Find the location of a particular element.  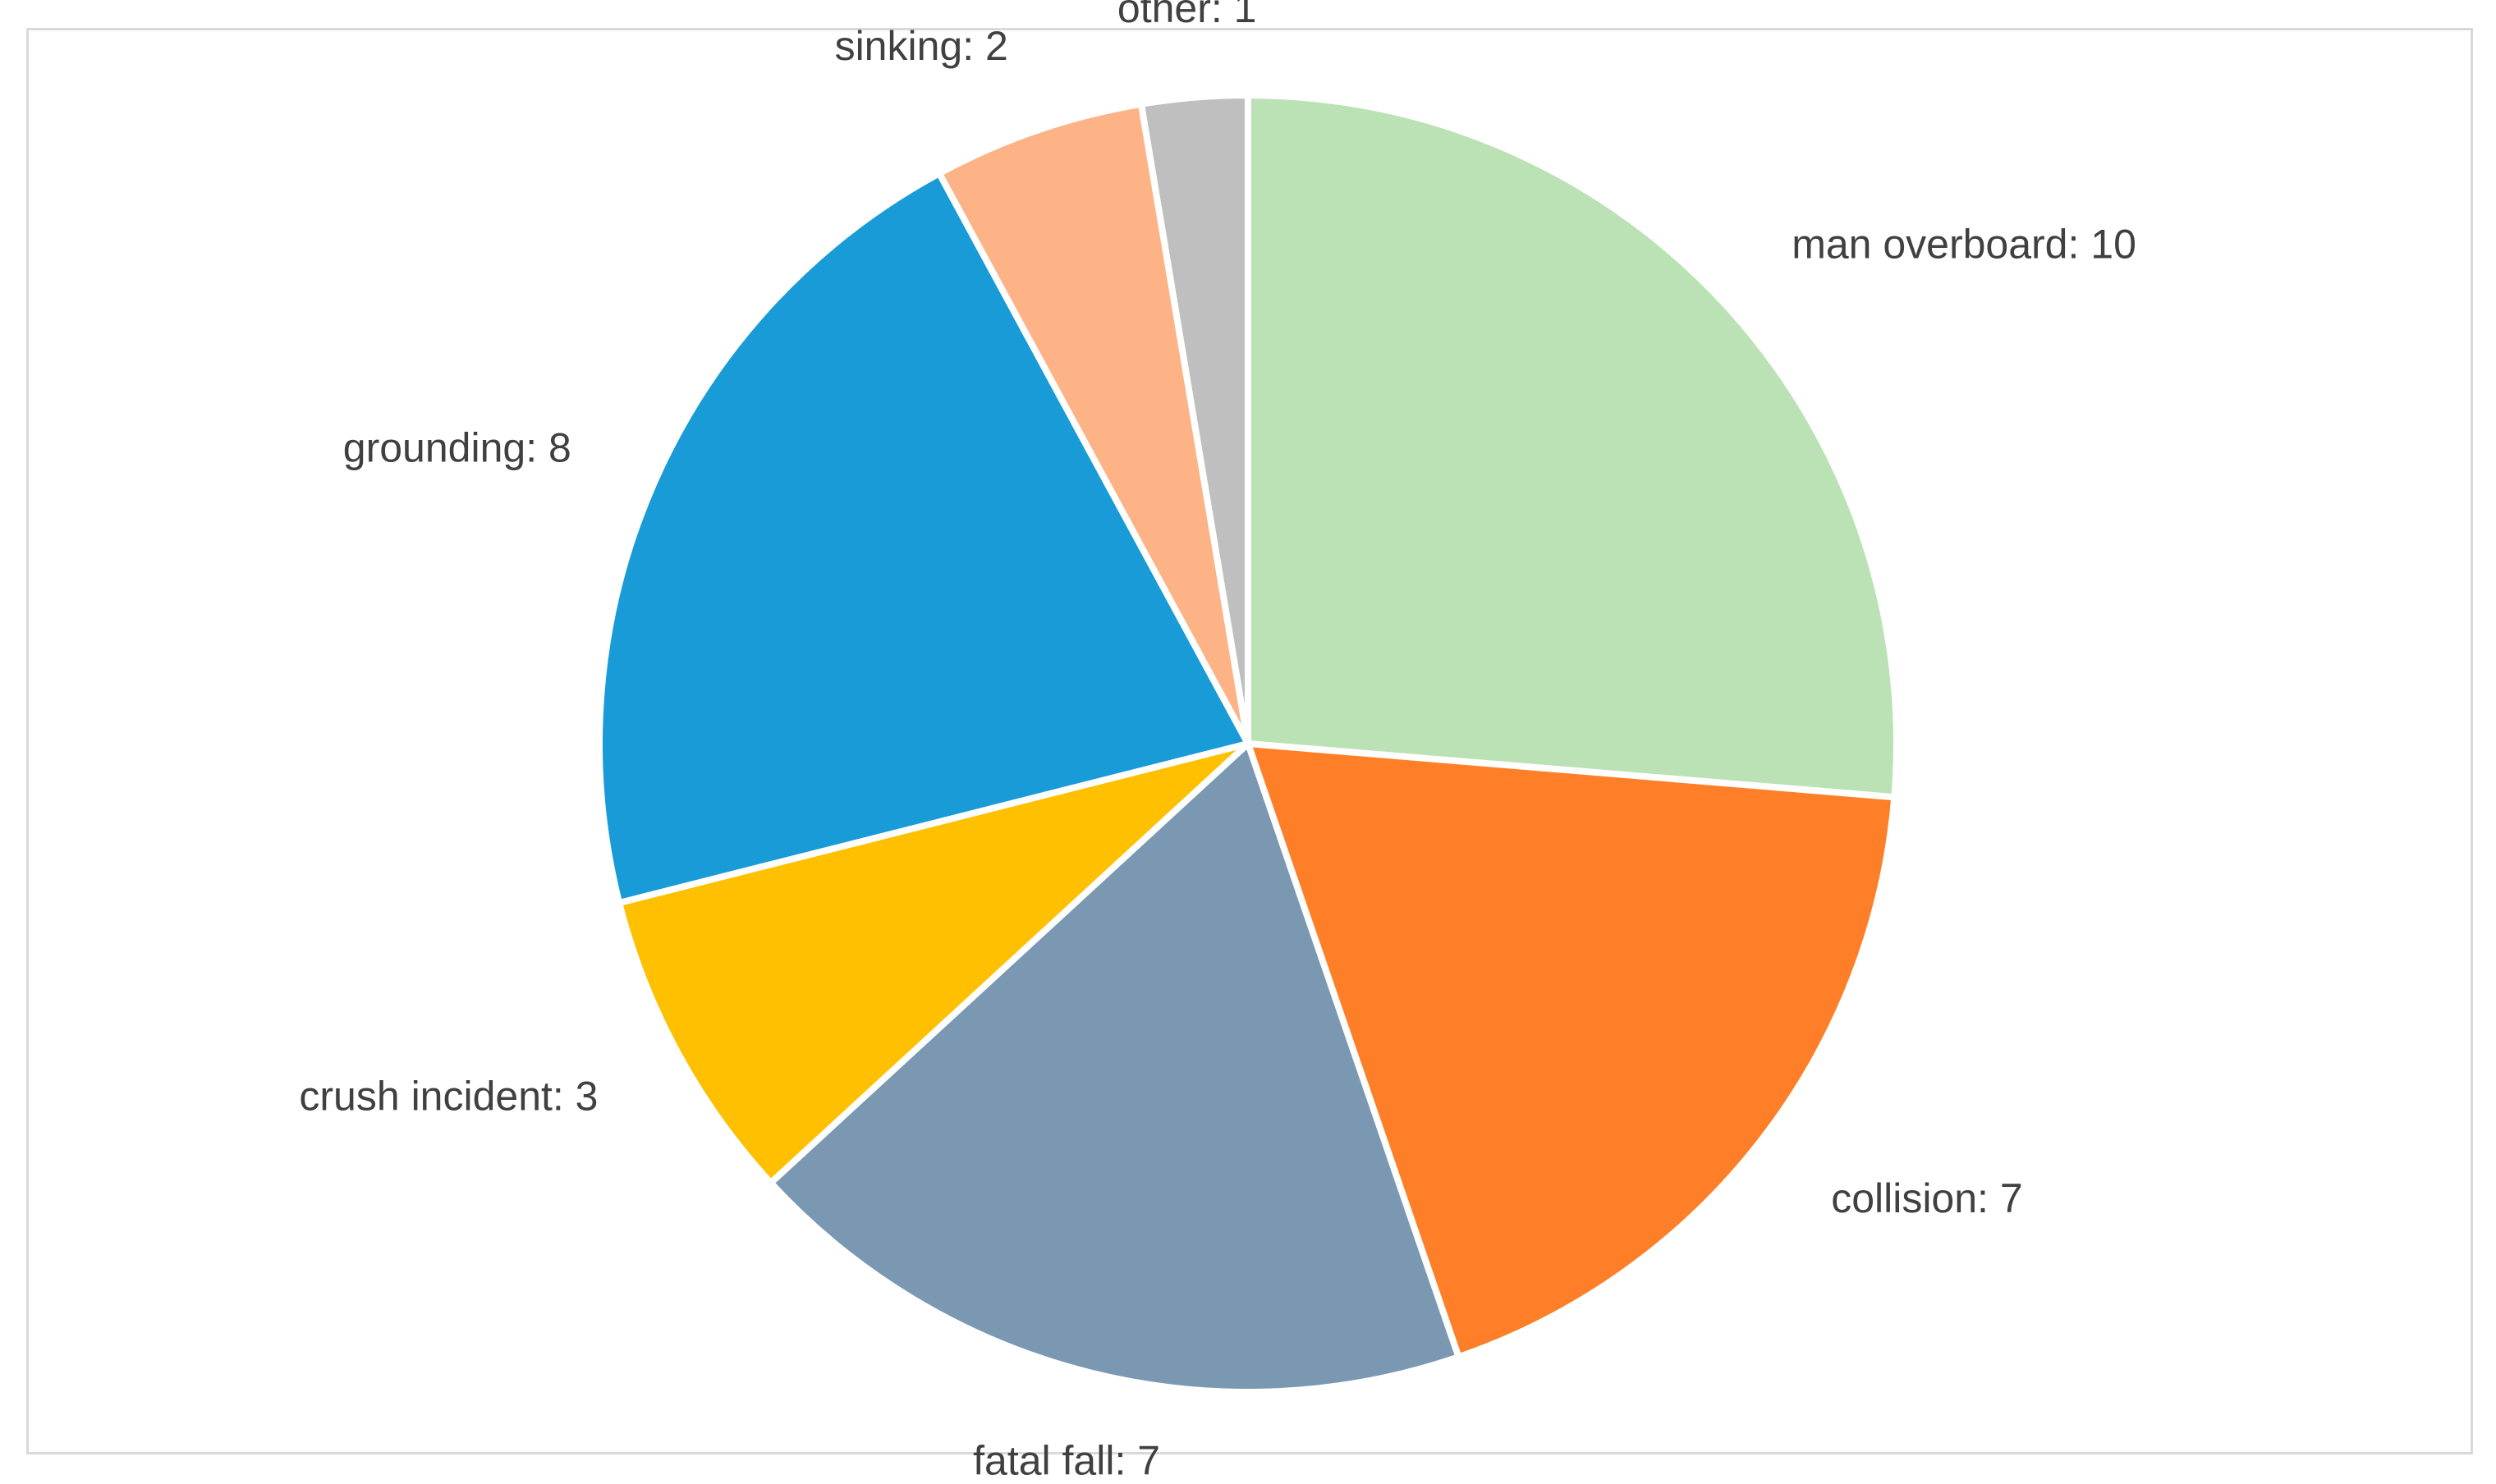

data-label-other: other: 1 is located at coordinates (1187, 15).